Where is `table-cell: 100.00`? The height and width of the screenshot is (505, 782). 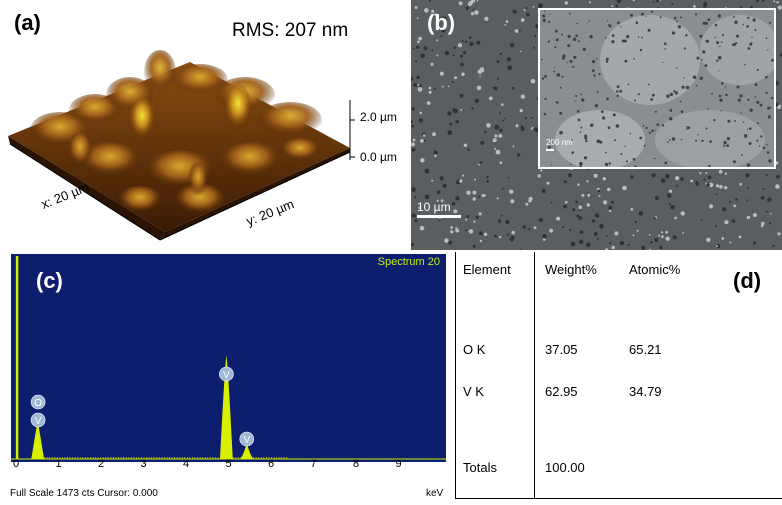 table-cell: 100.00 is located at coordinates (565, 467).